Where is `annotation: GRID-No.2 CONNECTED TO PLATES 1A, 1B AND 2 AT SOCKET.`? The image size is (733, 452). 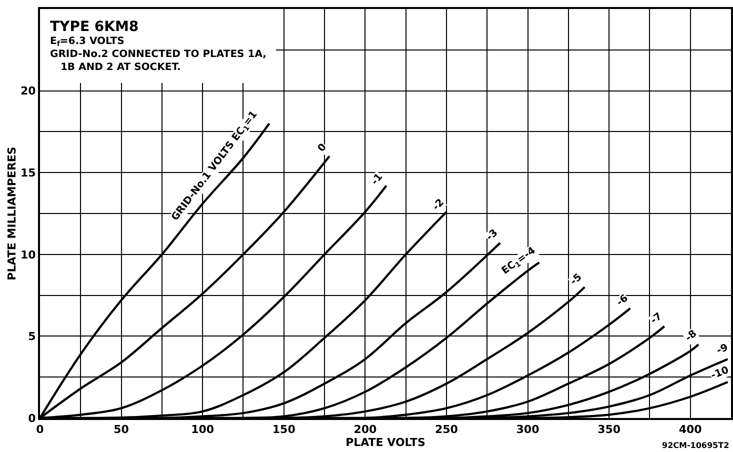
annotation: GRID-No.2 CONNECTED TO PLATES 1A, 1B AND 2 AT SOCKET. is located at coordinates (158, 61).